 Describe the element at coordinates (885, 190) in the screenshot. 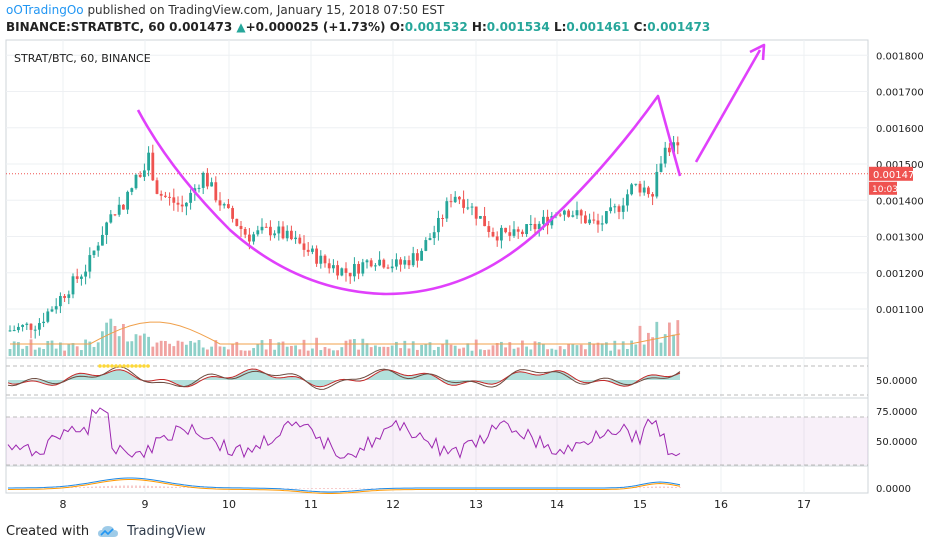

I see `countdown-label: 10:03` at that location.